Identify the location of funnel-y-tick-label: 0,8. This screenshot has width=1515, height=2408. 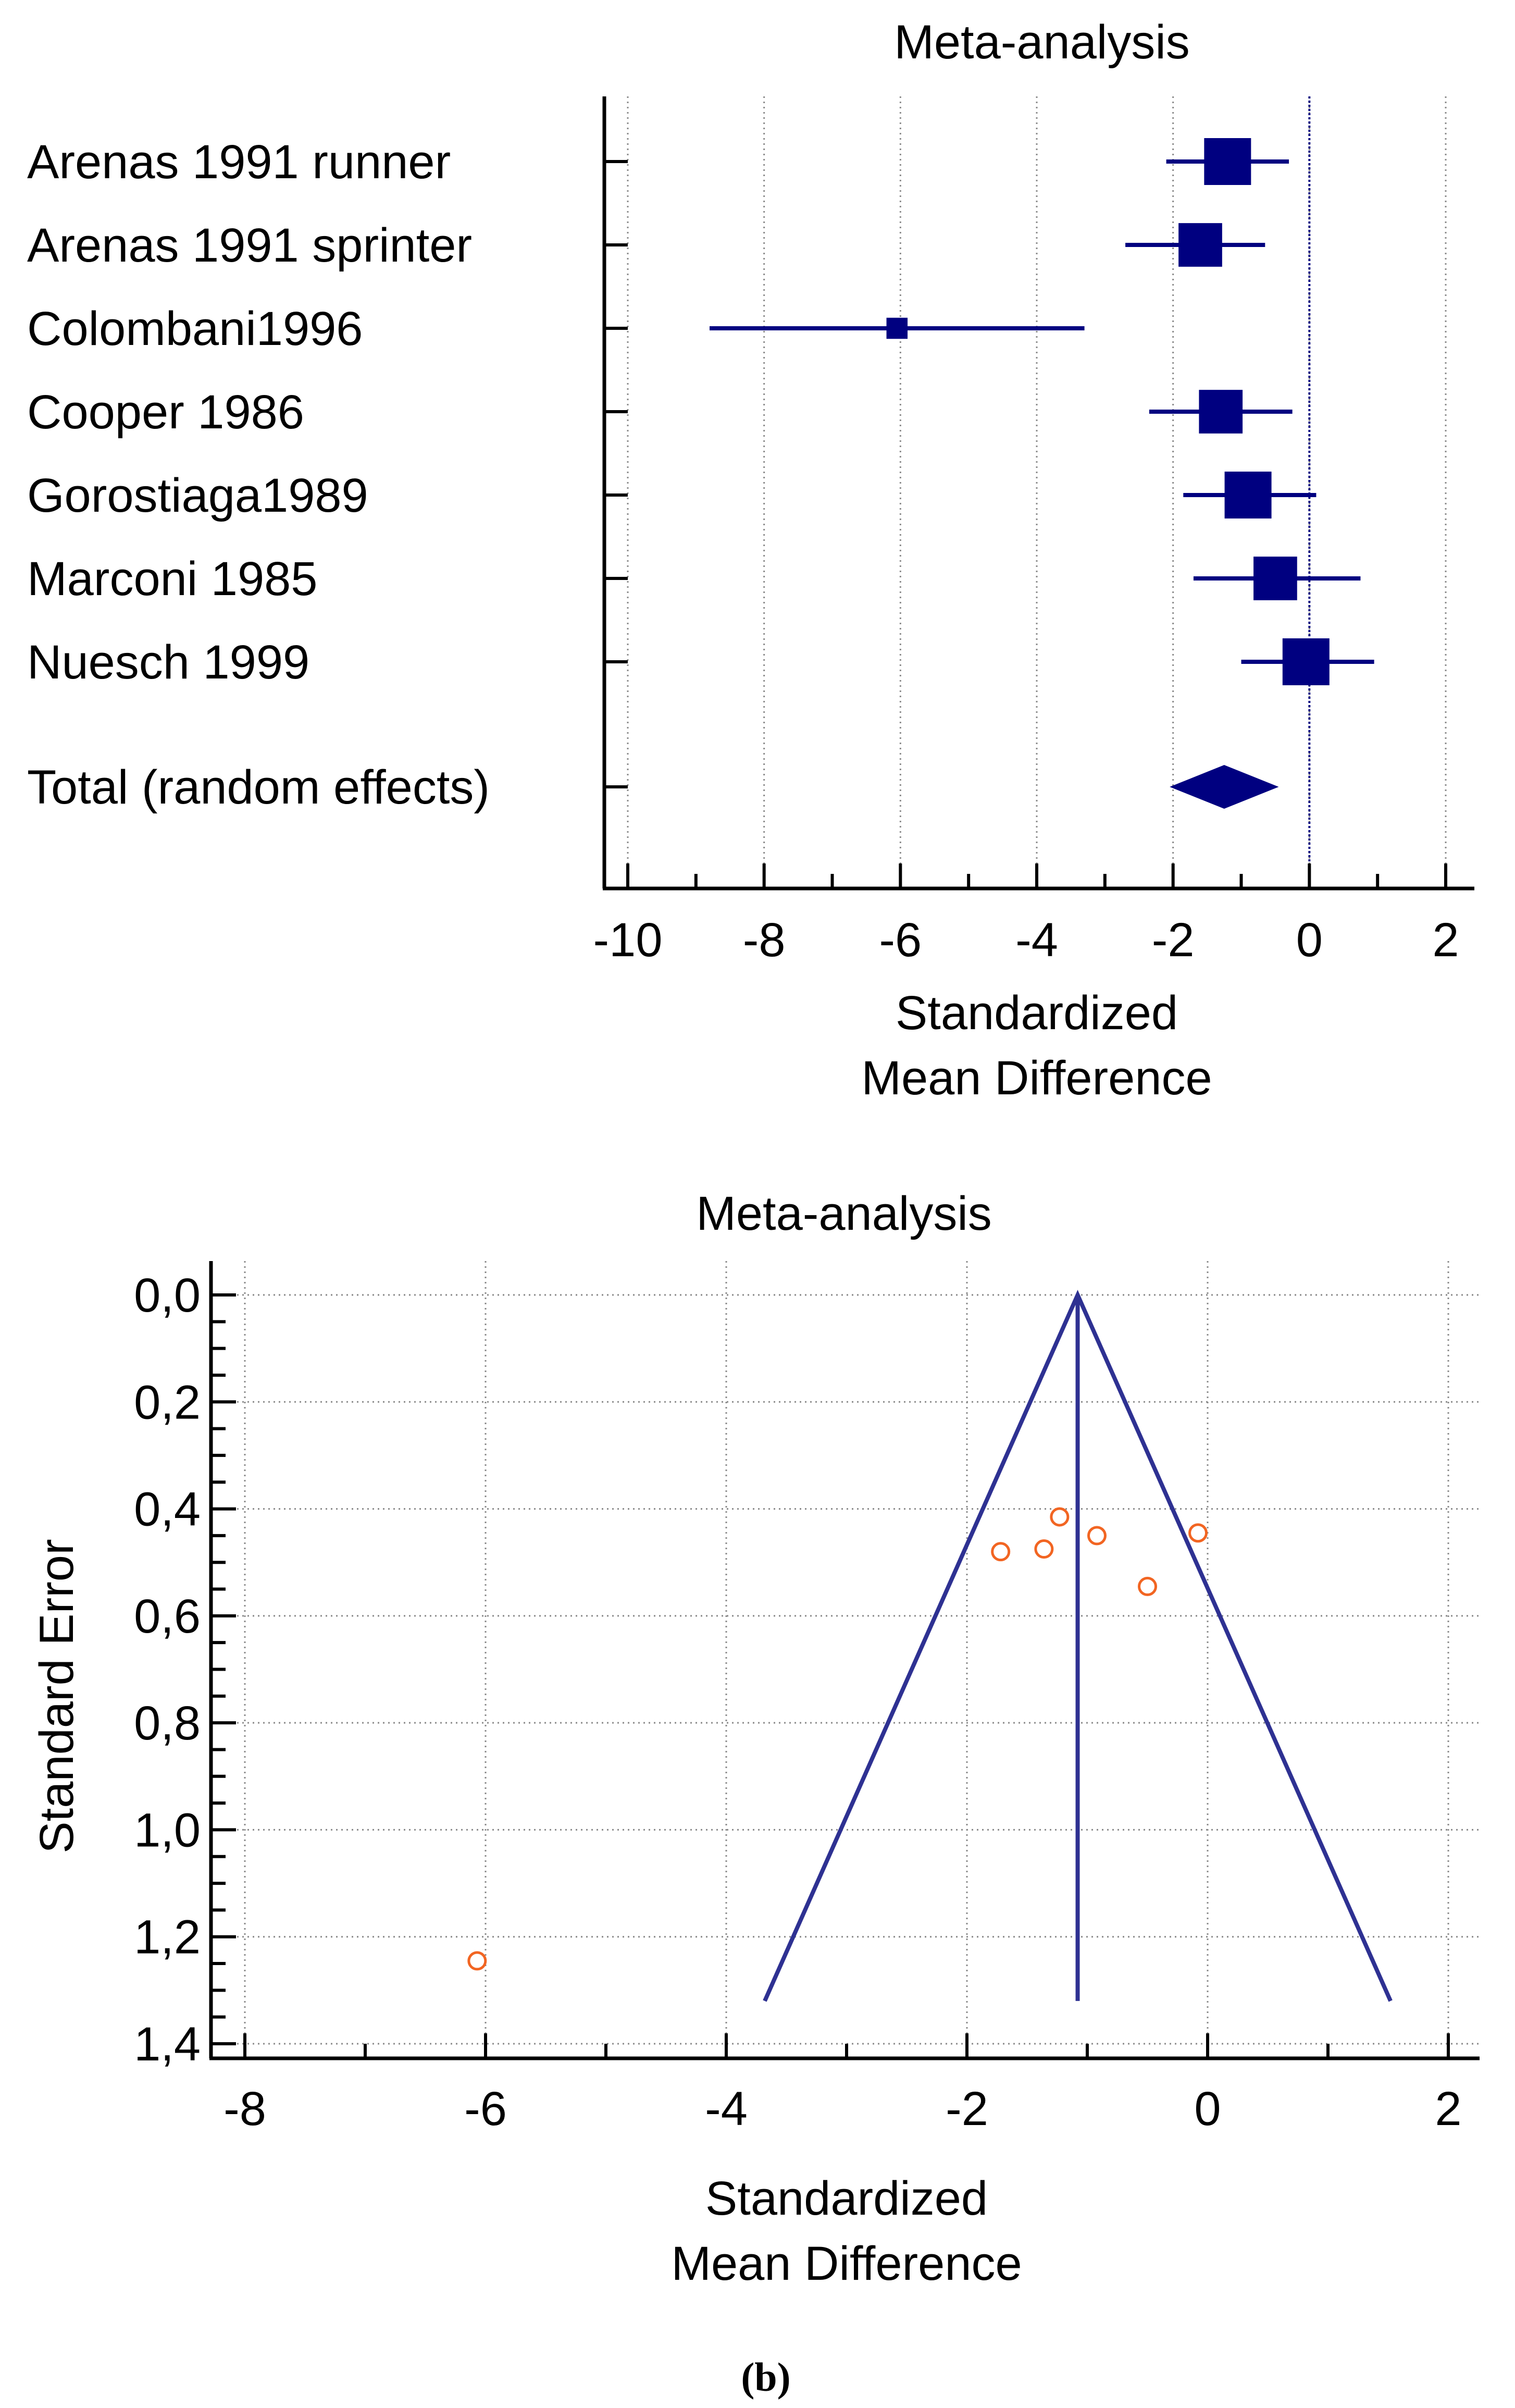
(168, 1723).